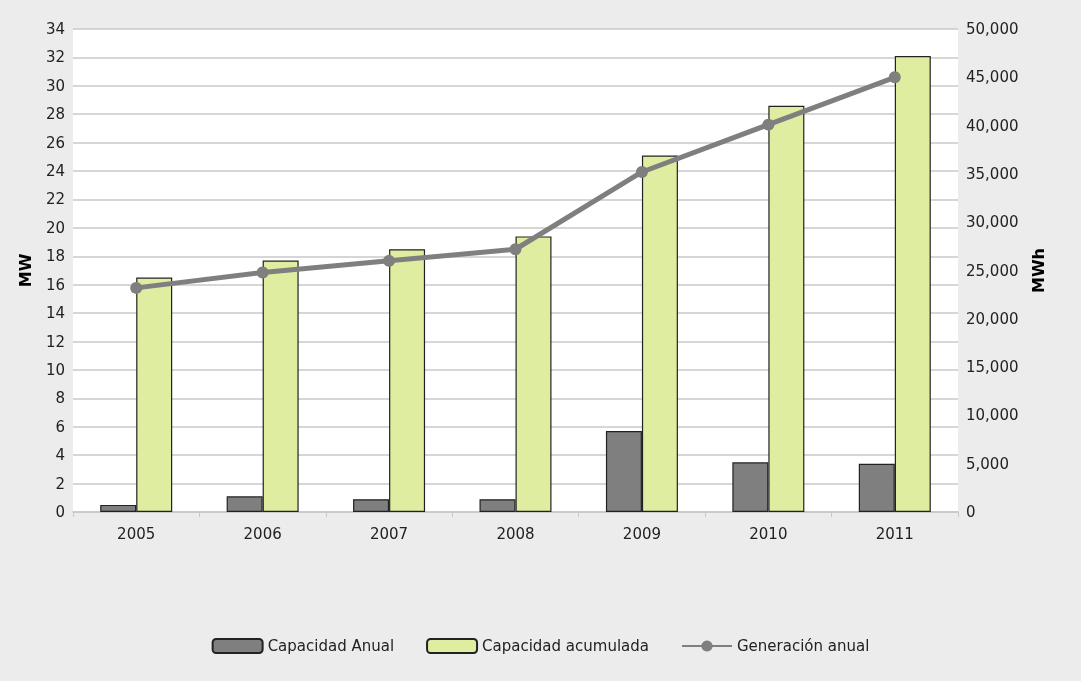 This screenshot has height=681, width=1081. I want to click on y-tick-label: 12, so click(55, 341).